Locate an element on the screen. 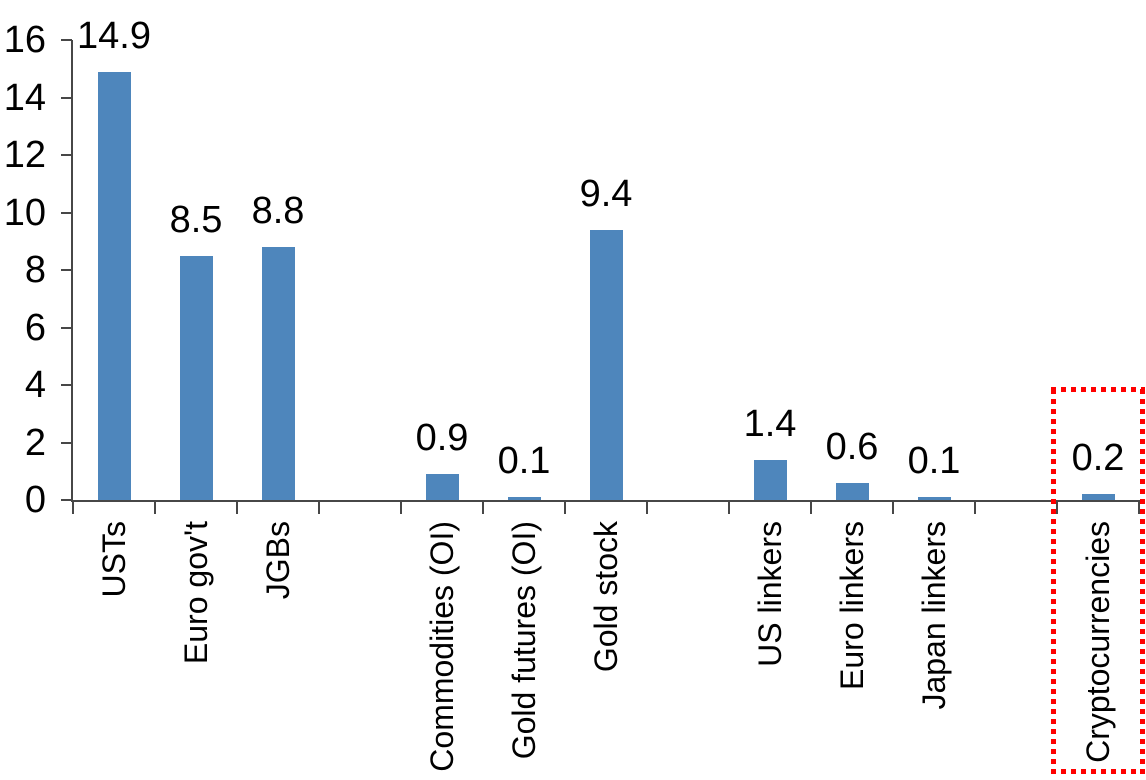  category-label: USTs is located at coordinates (114, 559).